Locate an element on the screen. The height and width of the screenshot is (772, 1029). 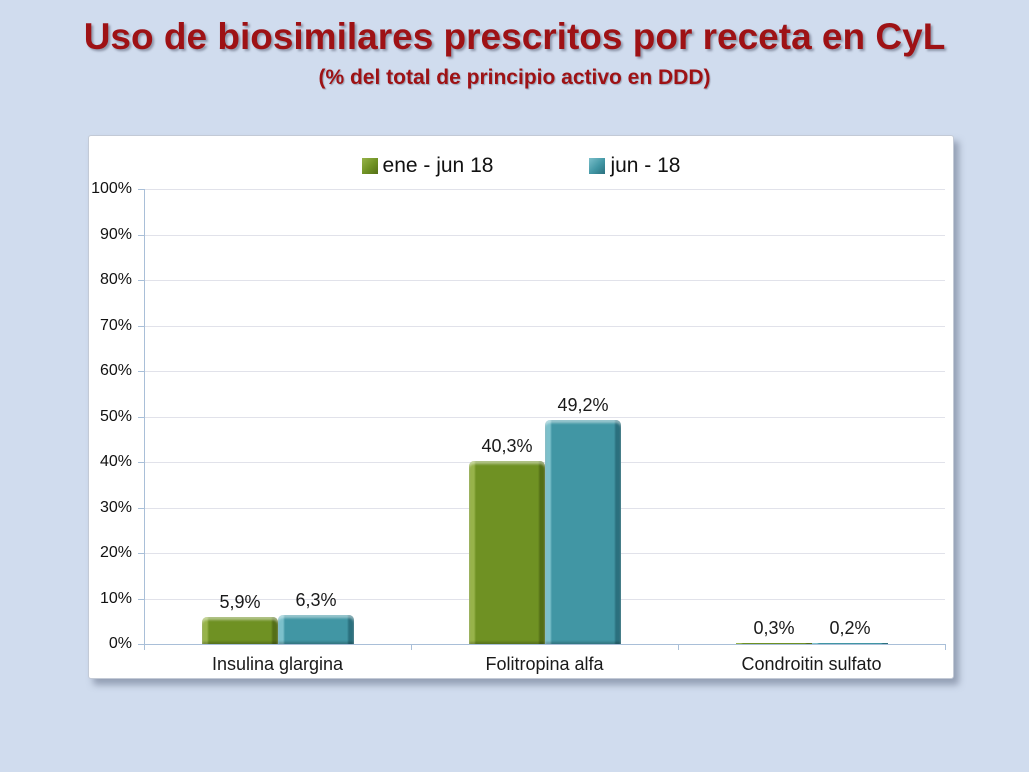
y-axis-line is located at coordinates (144, 416).